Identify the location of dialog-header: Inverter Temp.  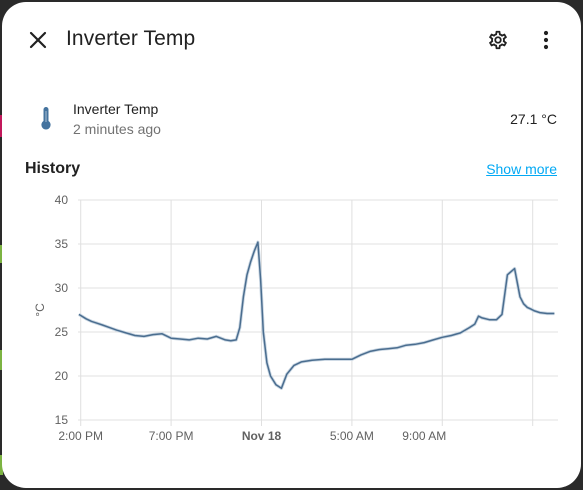
(291, 38).